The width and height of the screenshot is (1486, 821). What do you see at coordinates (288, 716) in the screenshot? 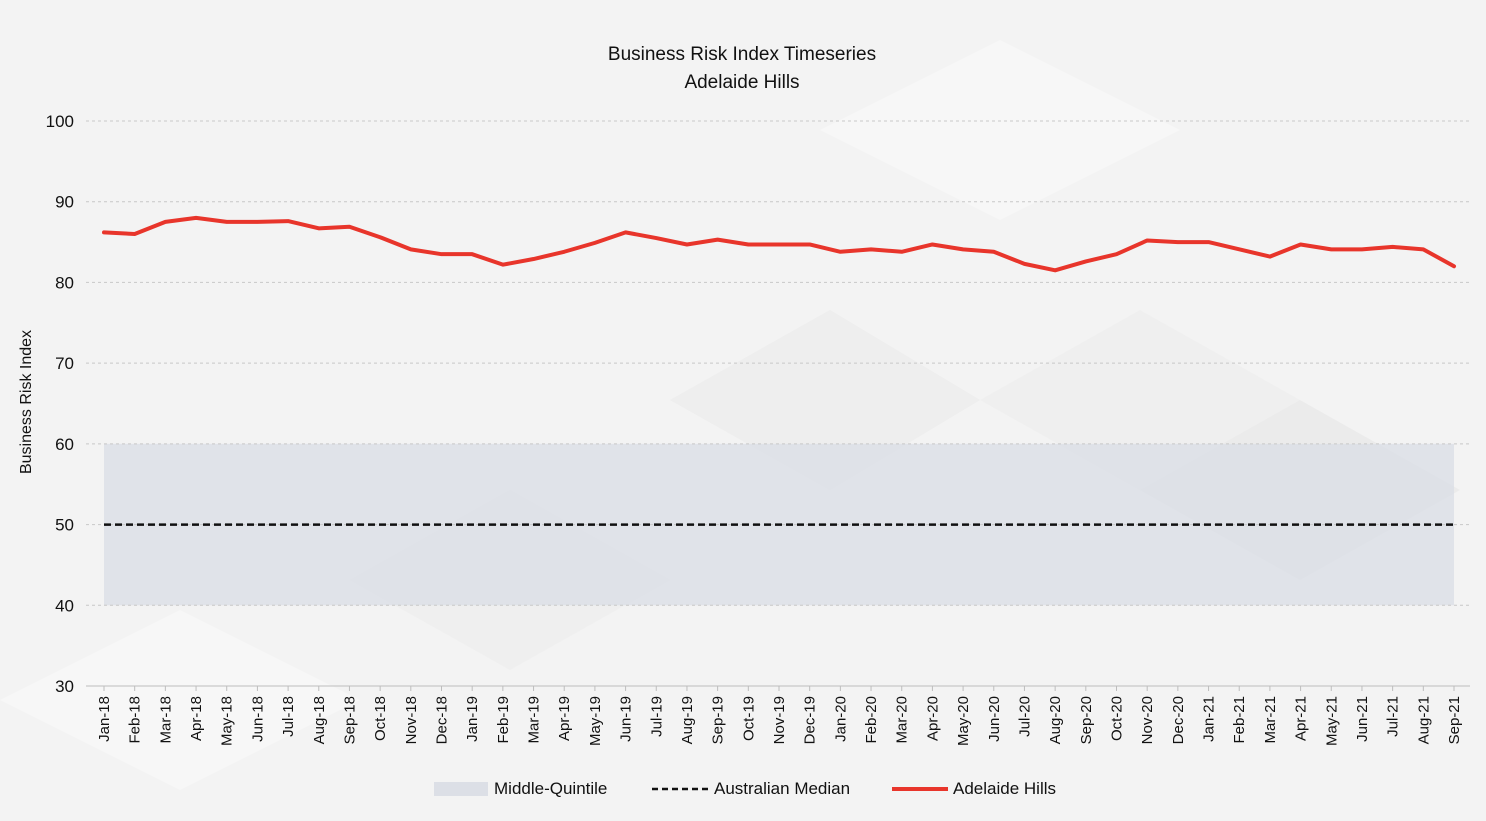
I see `x-tick-label: Jul-18` at bounding box center [288, 716].